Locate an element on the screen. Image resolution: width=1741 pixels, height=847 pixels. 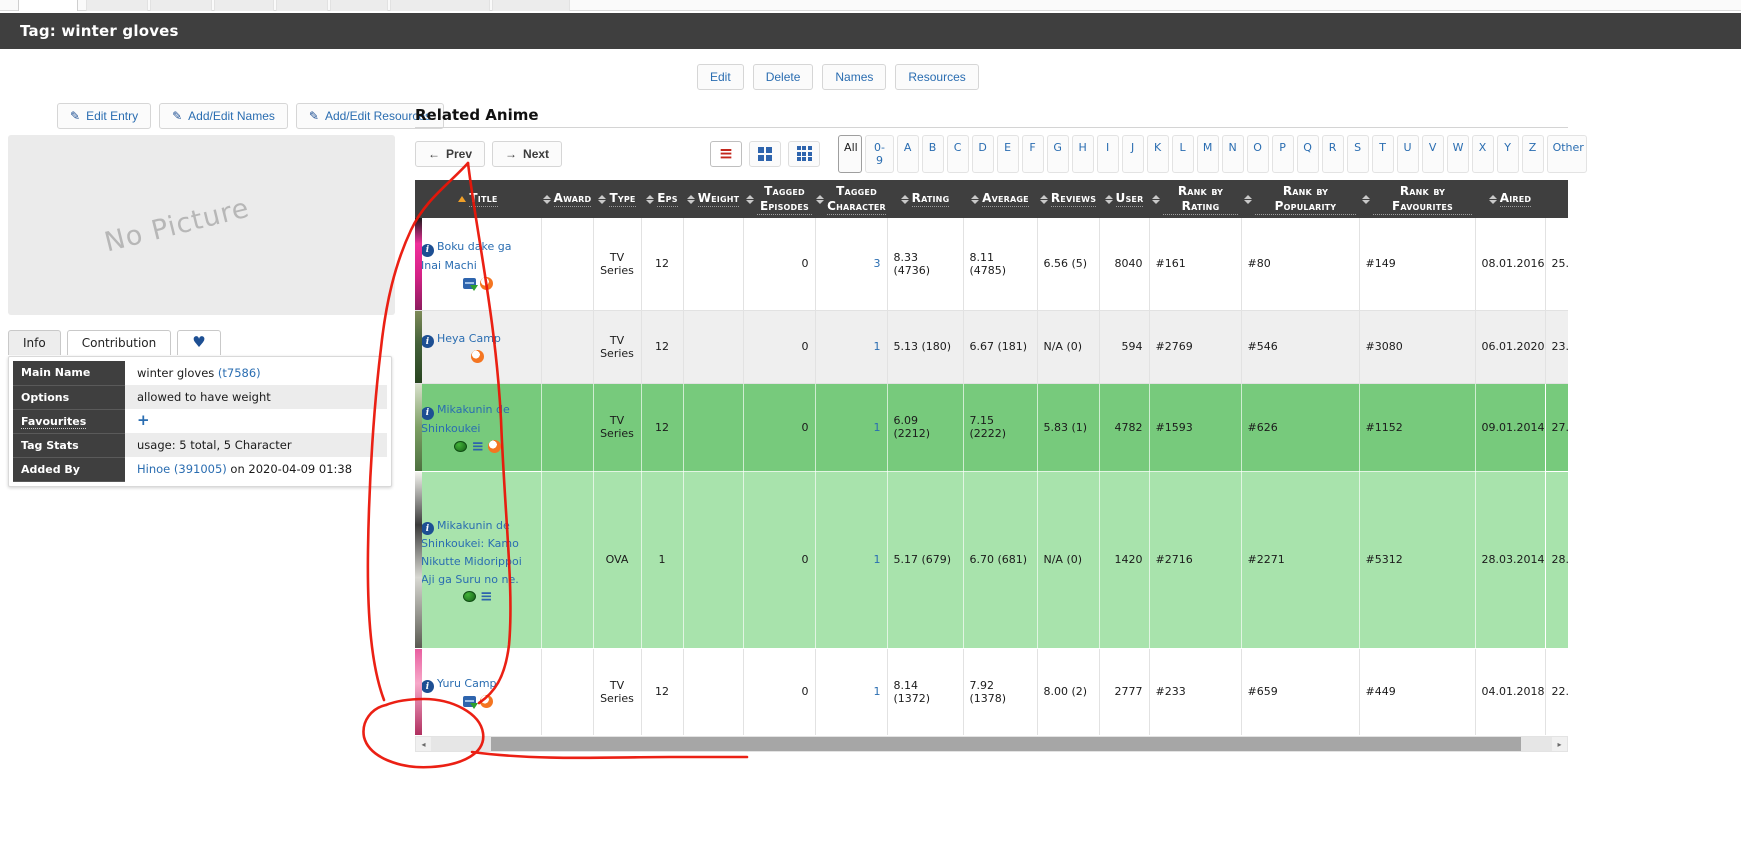
col-tagged-episodes: Tagged Episodes is located at coordinates (779, 199).